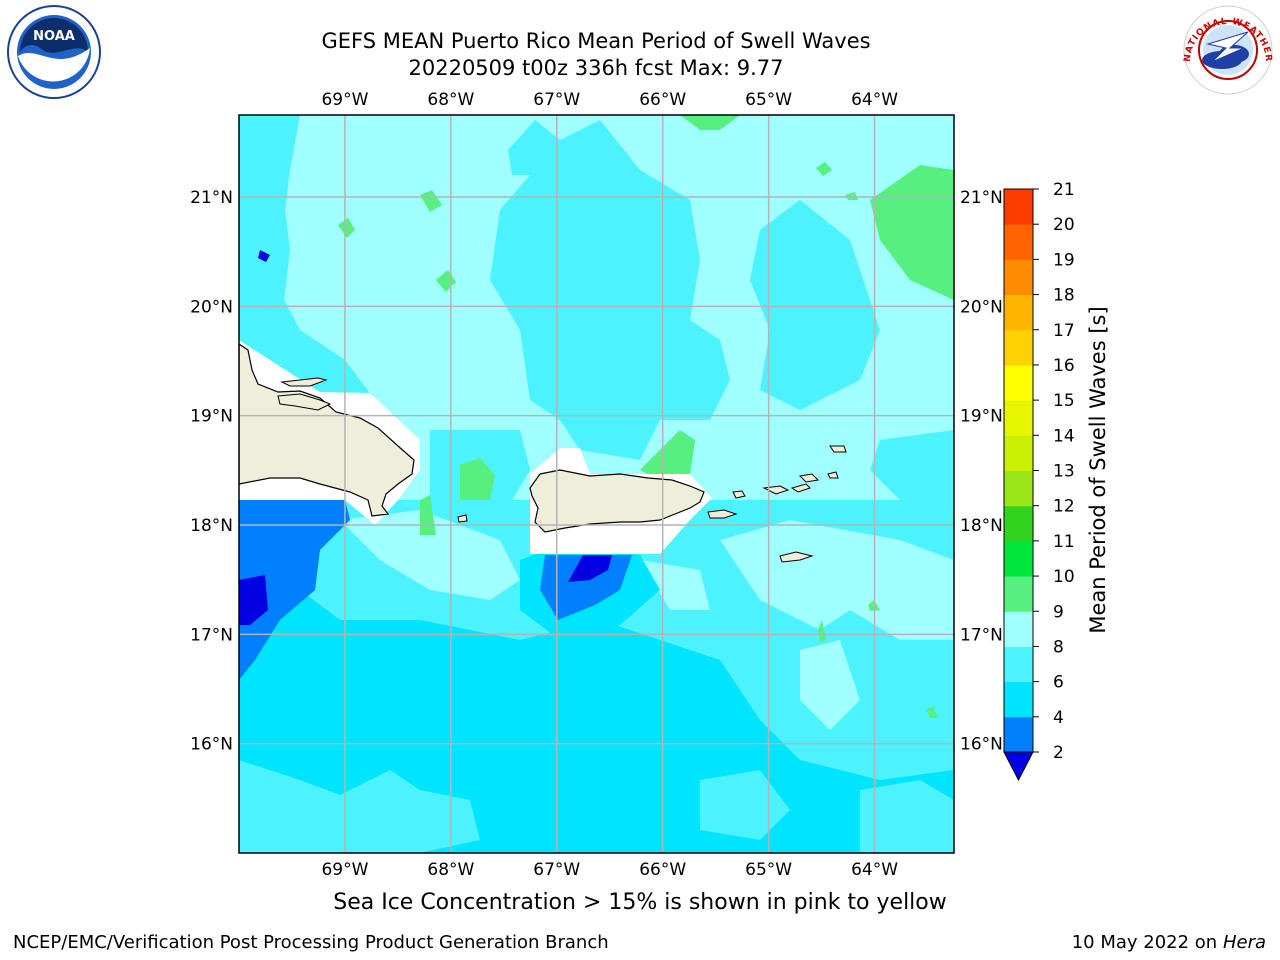  Describe the element at coordinates (1098, 469) in the screenshot. I see `colorbar-label: Mean Period of Swell Waves [s]` at that location.